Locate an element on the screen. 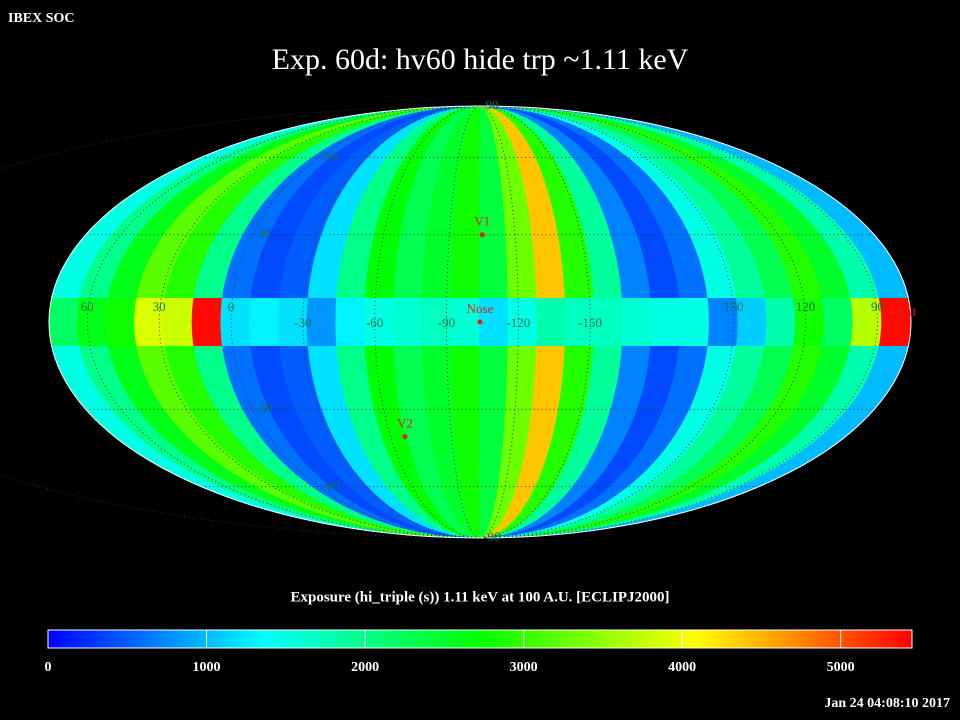 The height and width of the screenshot is (720, 960). marker-label: Tail is located at coordinates (906, 312).